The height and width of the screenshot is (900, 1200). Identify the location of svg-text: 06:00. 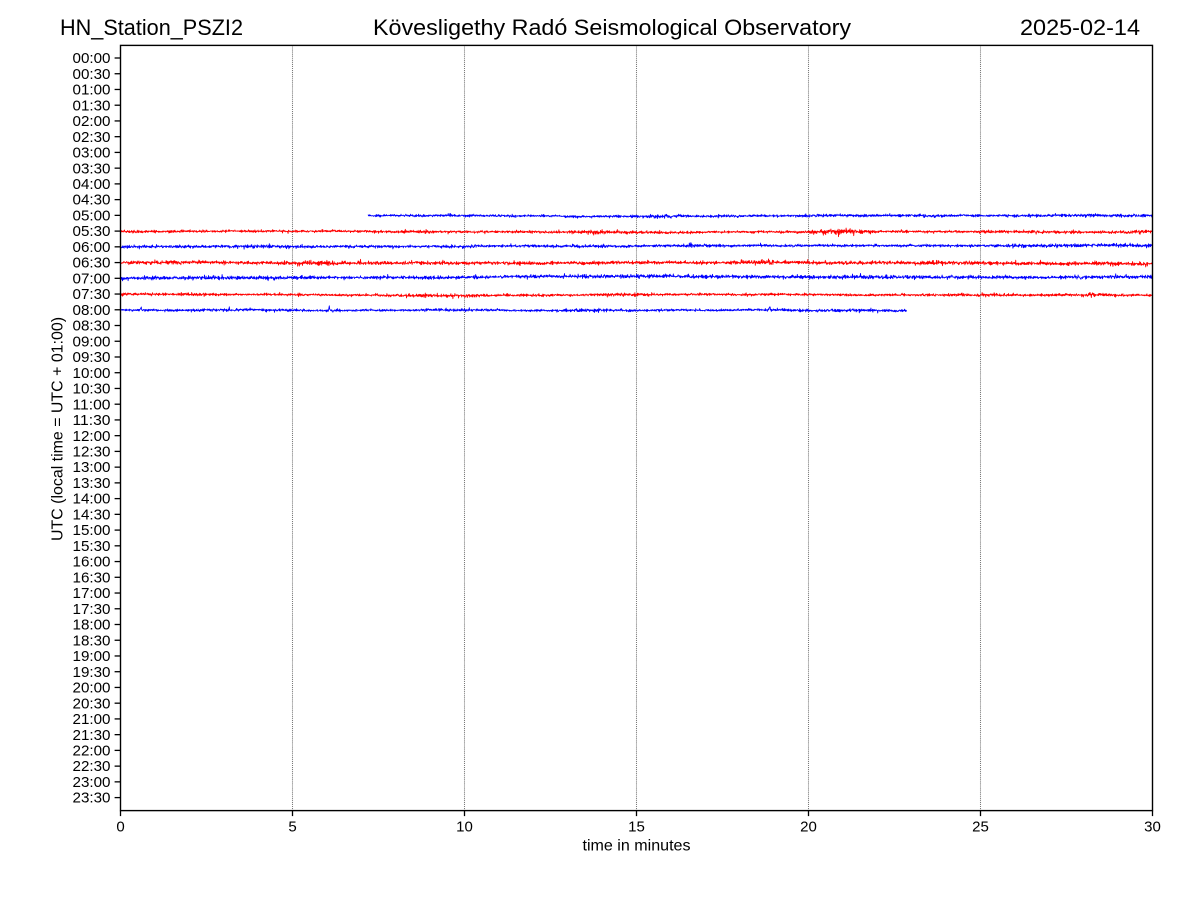
(92, 247).